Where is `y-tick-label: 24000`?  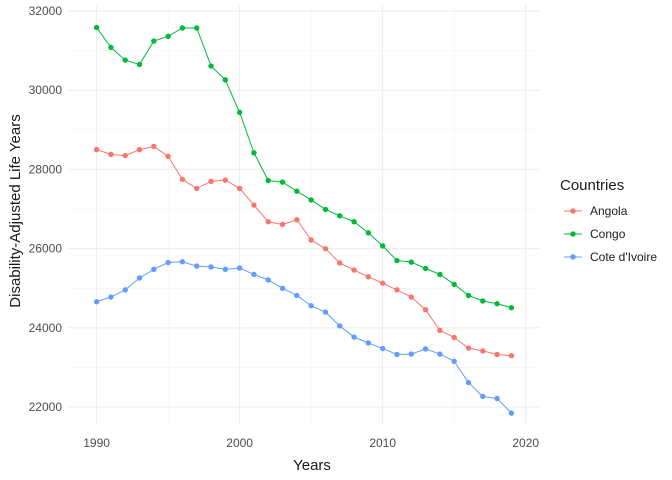
y-tick-label: 24000 is located at coordinates (46, 328).